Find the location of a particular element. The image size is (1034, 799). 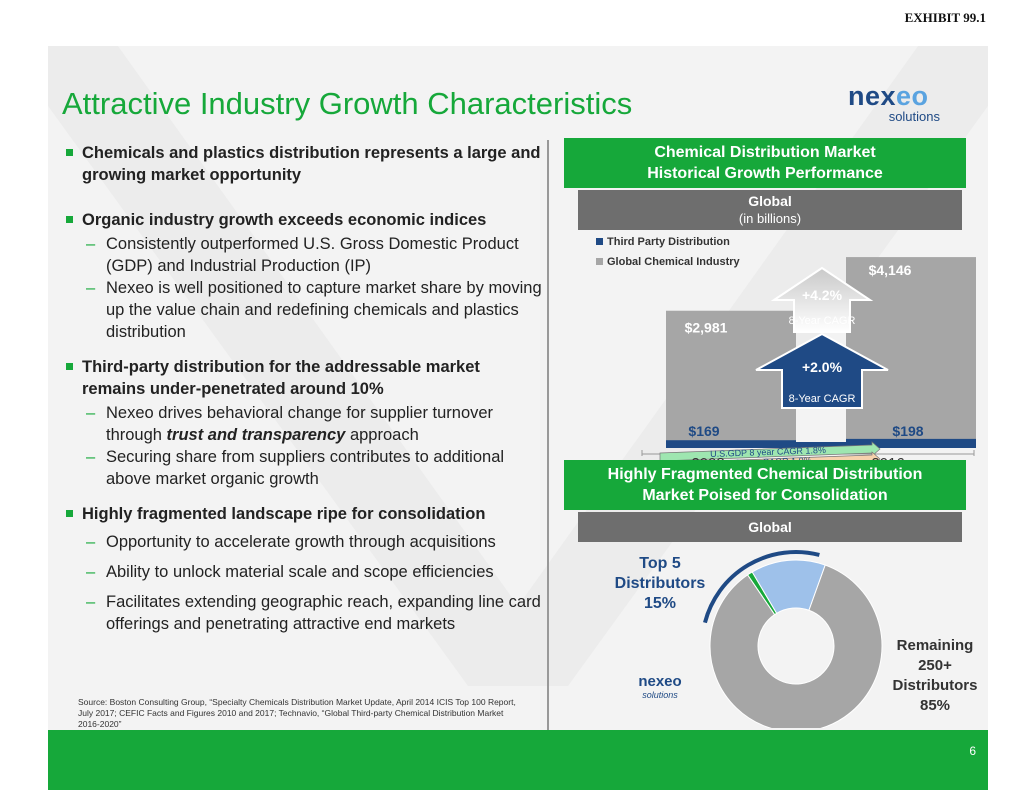

benchmark-label: U.S.GDP 8 year CAGR 1.8% is located at coordinates (768, 452).